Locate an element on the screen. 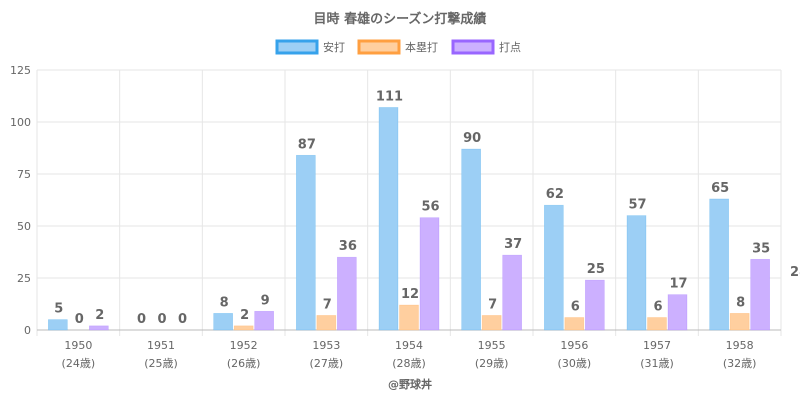 The width and height of the screenshot is (800, 400). y-tick-label: 75 is located at coordinates (24, 174).